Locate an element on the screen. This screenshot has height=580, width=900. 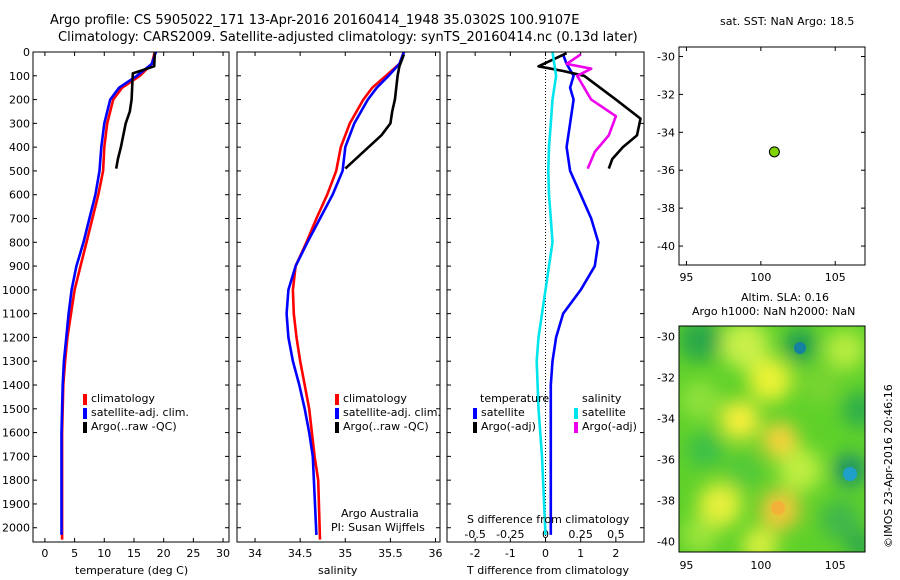
x-tick-label: 35 is located at coordinates (345, 553).